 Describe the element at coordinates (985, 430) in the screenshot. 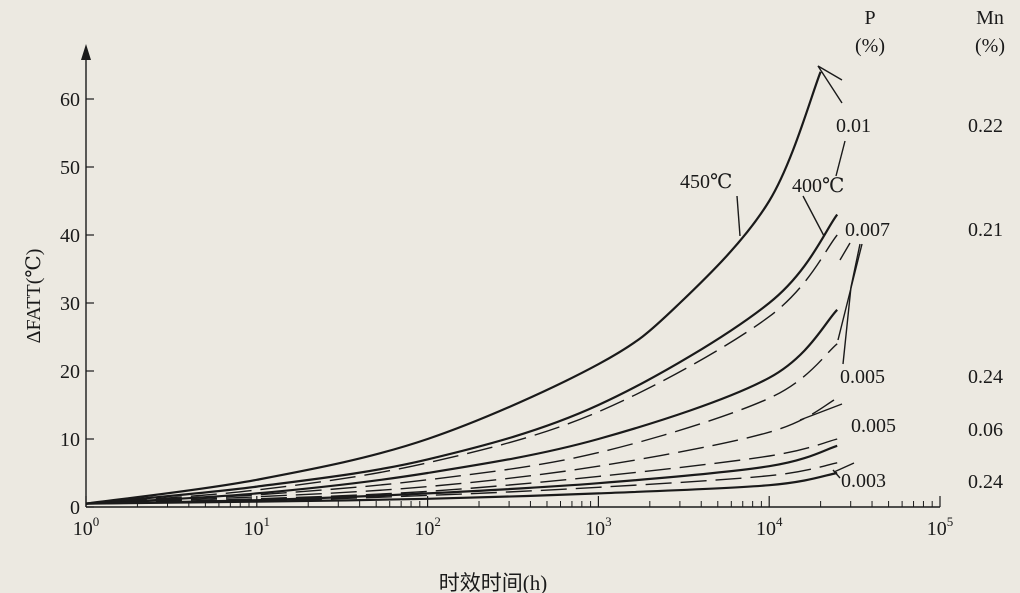

I see `mn-value-label-4: 0.06` at that location.